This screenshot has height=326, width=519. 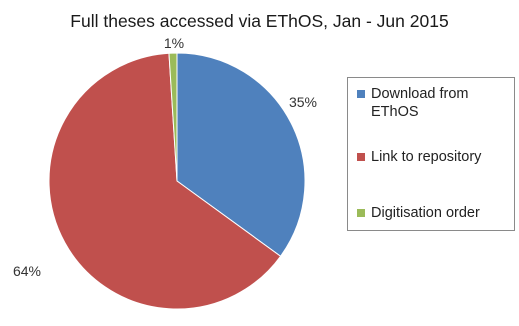 What do you see at coordinates (173, 117) in the screenshot?
I see `pie-slice-digitisation` at bounding box center [173, 117].